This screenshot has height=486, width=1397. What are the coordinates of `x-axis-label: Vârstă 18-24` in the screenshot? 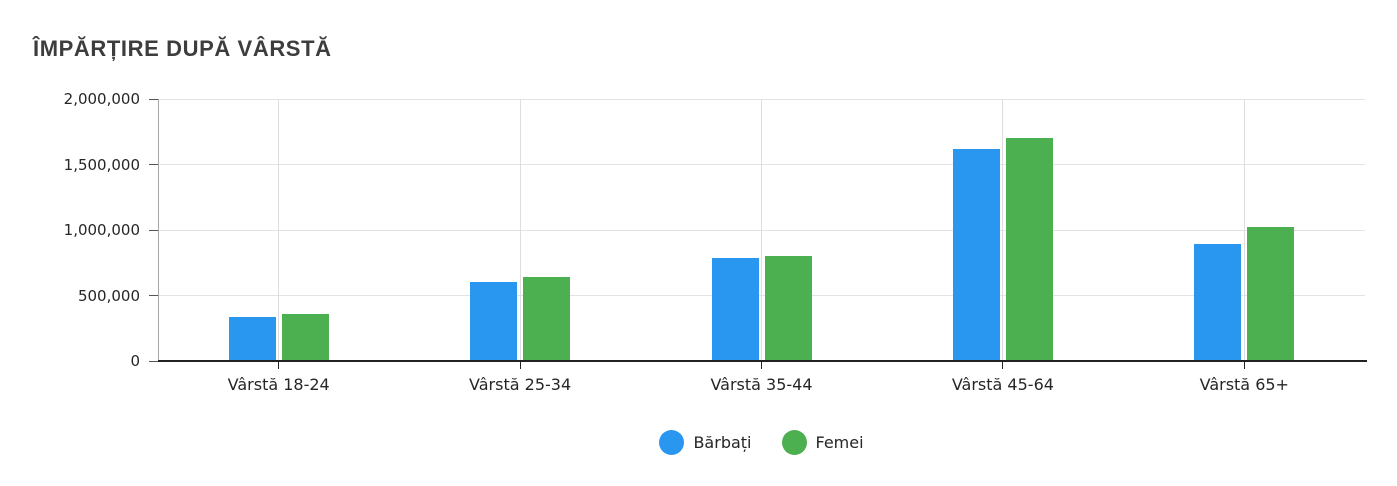 It's located at (278, 384).